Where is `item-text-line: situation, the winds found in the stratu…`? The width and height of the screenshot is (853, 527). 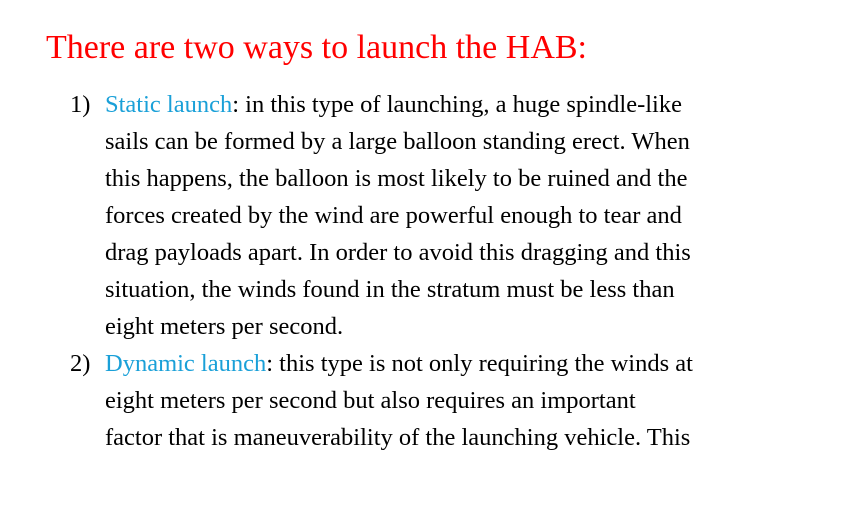
item-text-line: situation, the winds found in the stratu… is located at coordinates (390, 289).